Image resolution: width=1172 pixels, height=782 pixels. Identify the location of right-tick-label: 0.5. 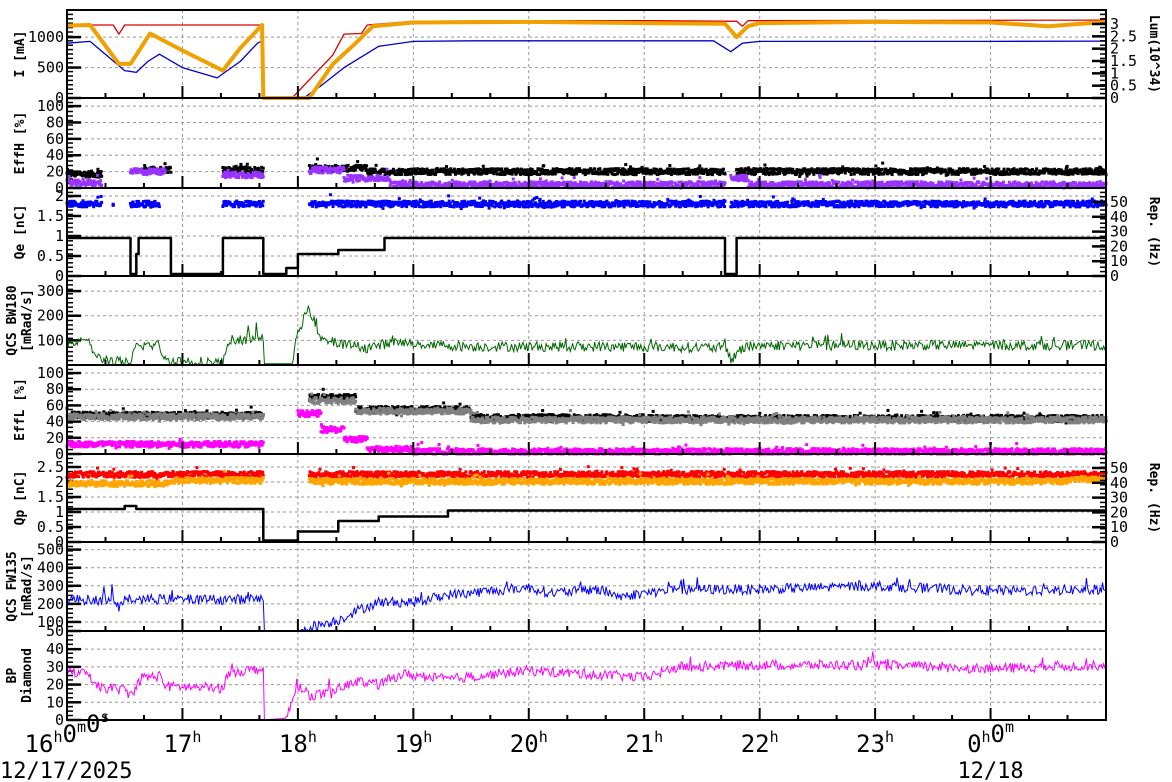
(1123, 86).